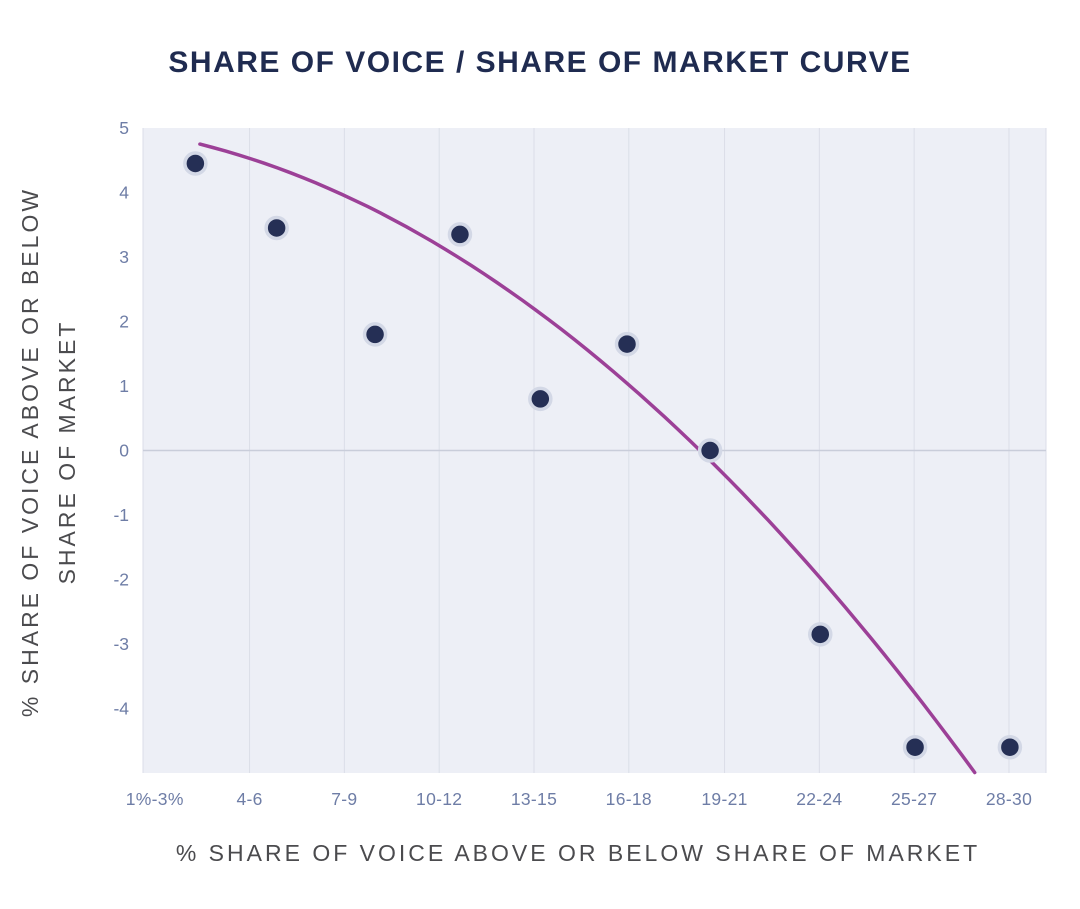  I want to click on y-tick-label: 5, so click(124, 128).